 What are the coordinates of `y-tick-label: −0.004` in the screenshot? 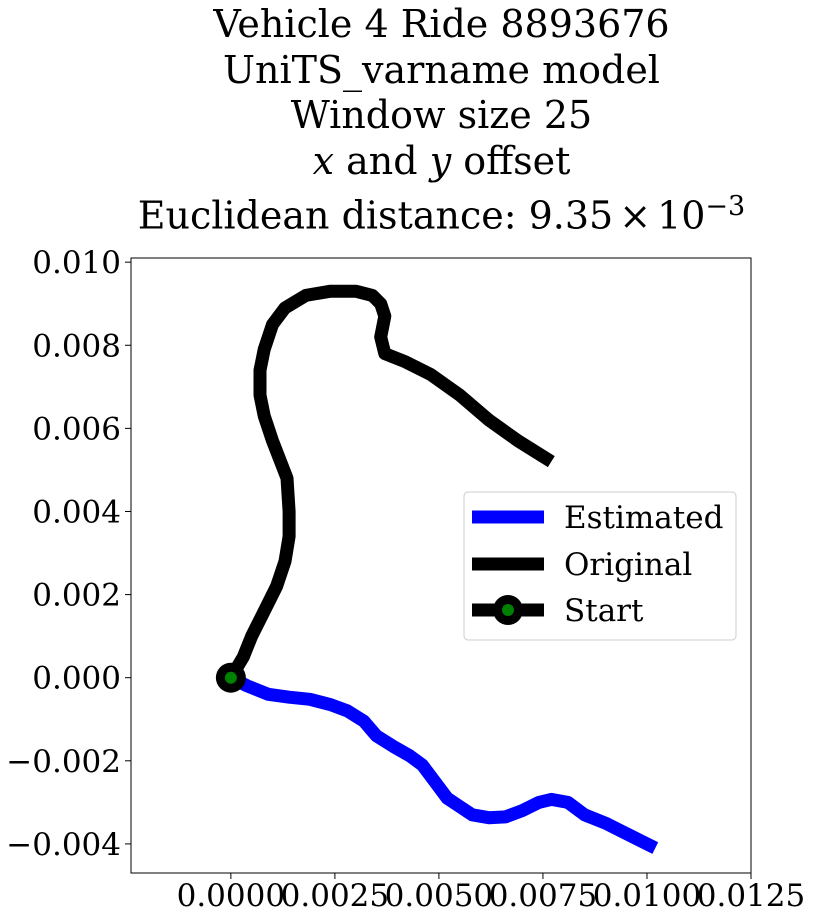 It's located at (63, 845).